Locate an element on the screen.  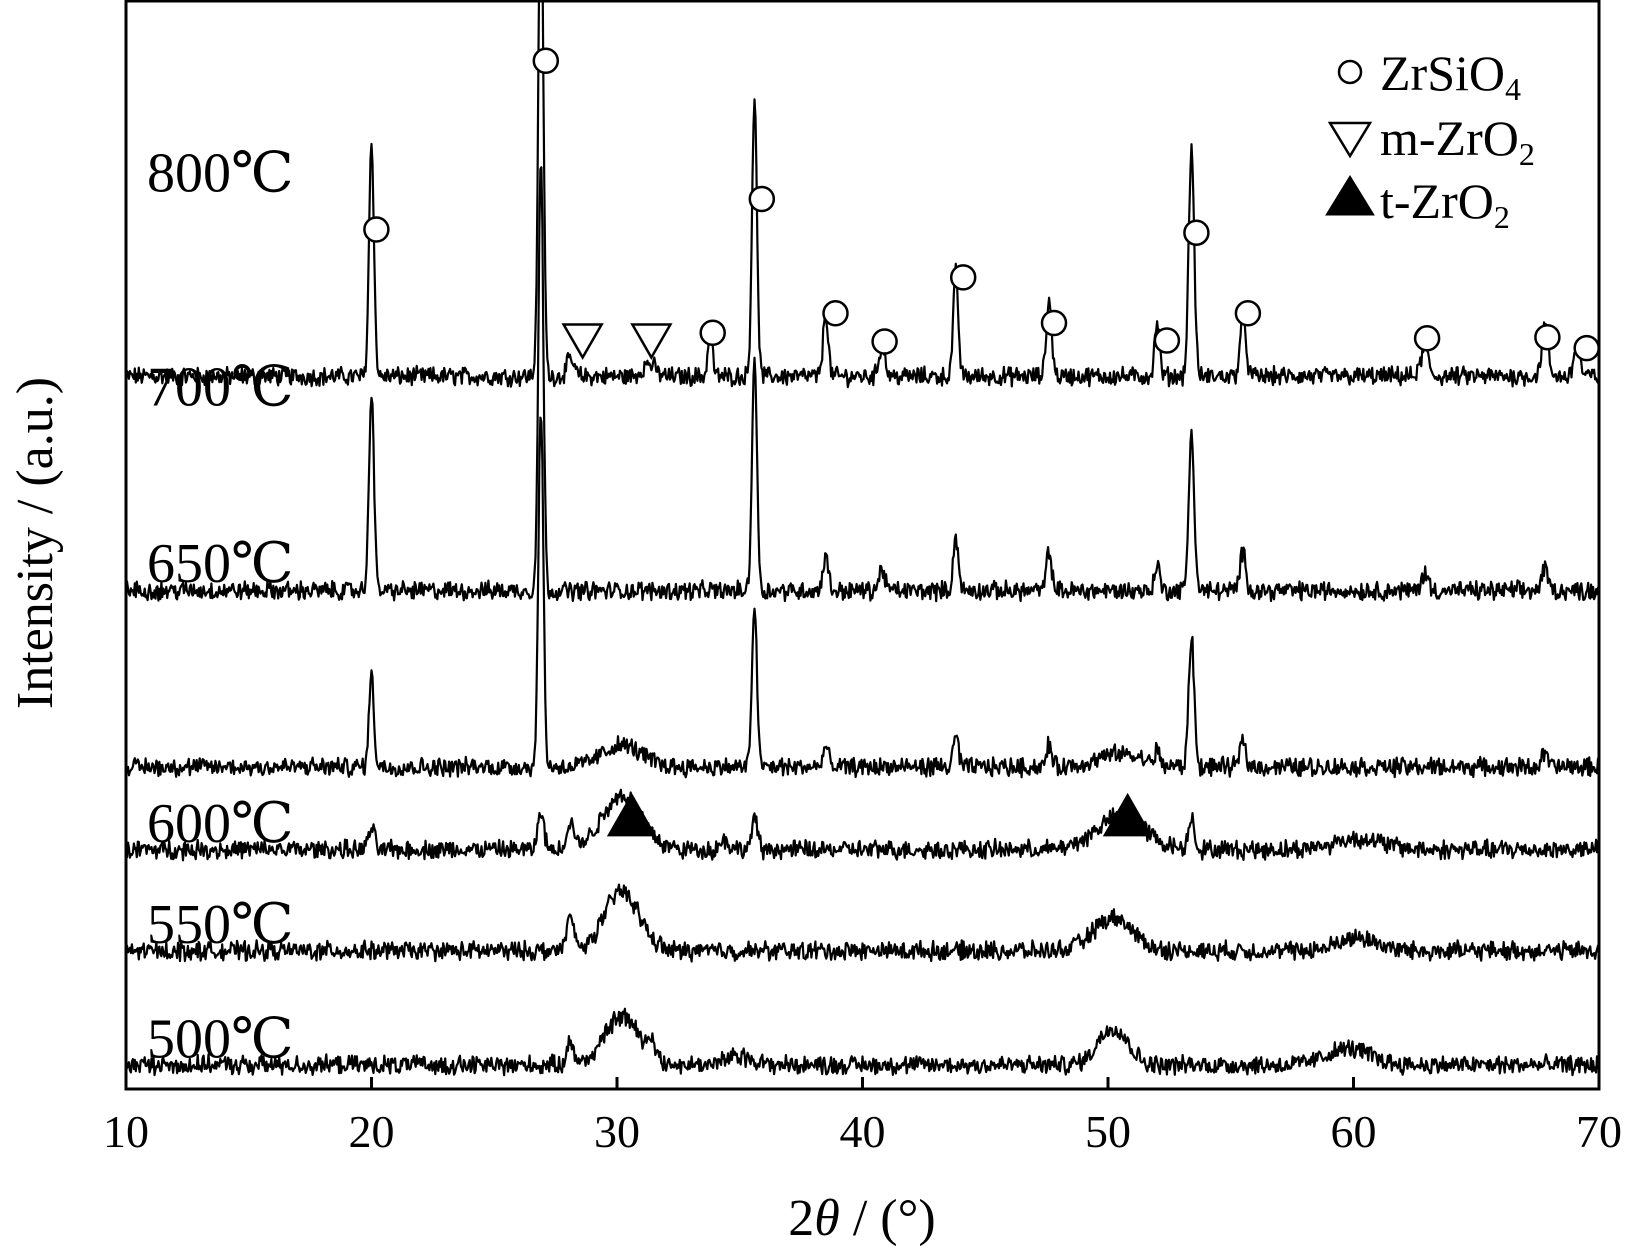
x-axis: 10 20 30 40 50 60 70 is located at coordinates (862, 1117).